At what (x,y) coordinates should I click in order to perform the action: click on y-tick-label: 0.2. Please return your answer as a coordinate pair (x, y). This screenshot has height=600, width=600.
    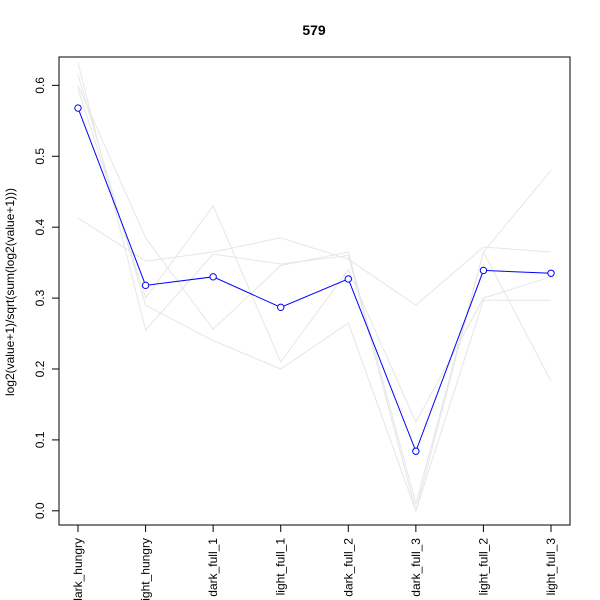
    Looking at the image, I should click on (40, 368).